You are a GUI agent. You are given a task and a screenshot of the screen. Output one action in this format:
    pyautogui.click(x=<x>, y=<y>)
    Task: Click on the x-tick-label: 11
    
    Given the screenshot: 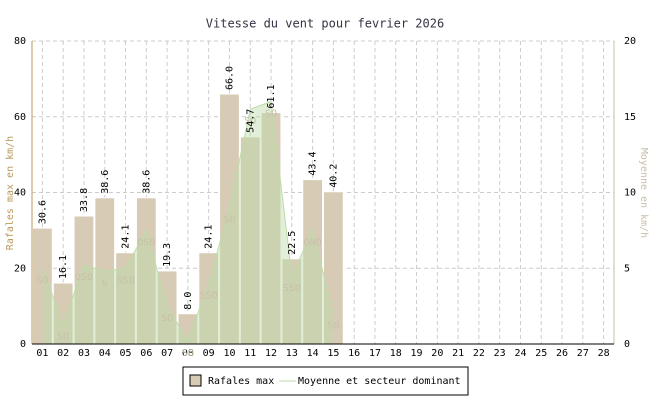 What is the action you would take?
    pyautogui.click(x=250, y=353)
    